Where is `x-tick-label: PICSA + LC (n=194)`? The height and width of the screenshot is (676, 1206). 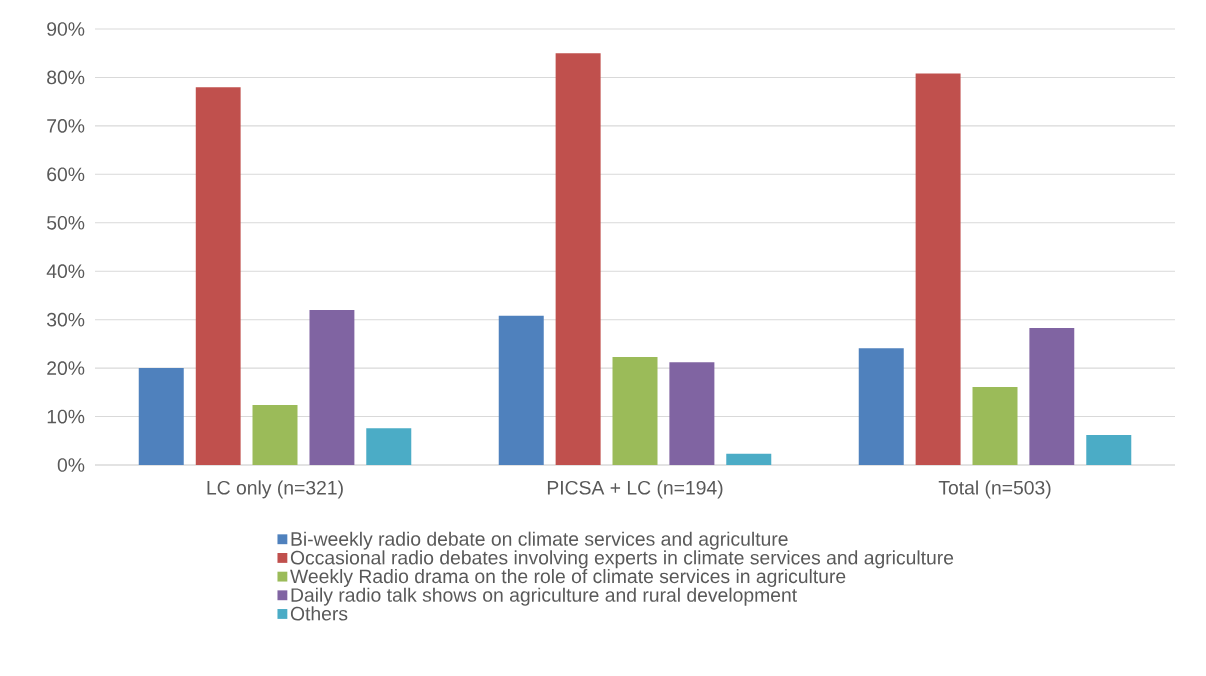
x-tick-label: PICSA + LC (n=194) is located at coordinates (635, 489).